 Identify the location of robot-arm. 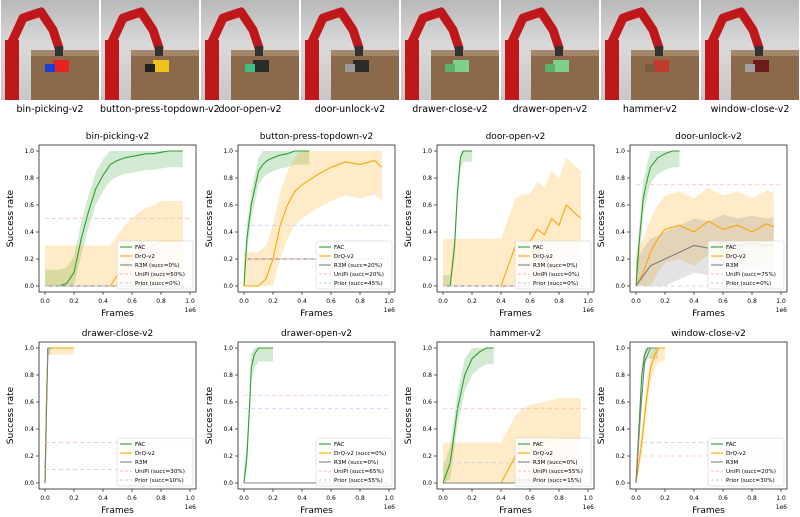
(235, 30).